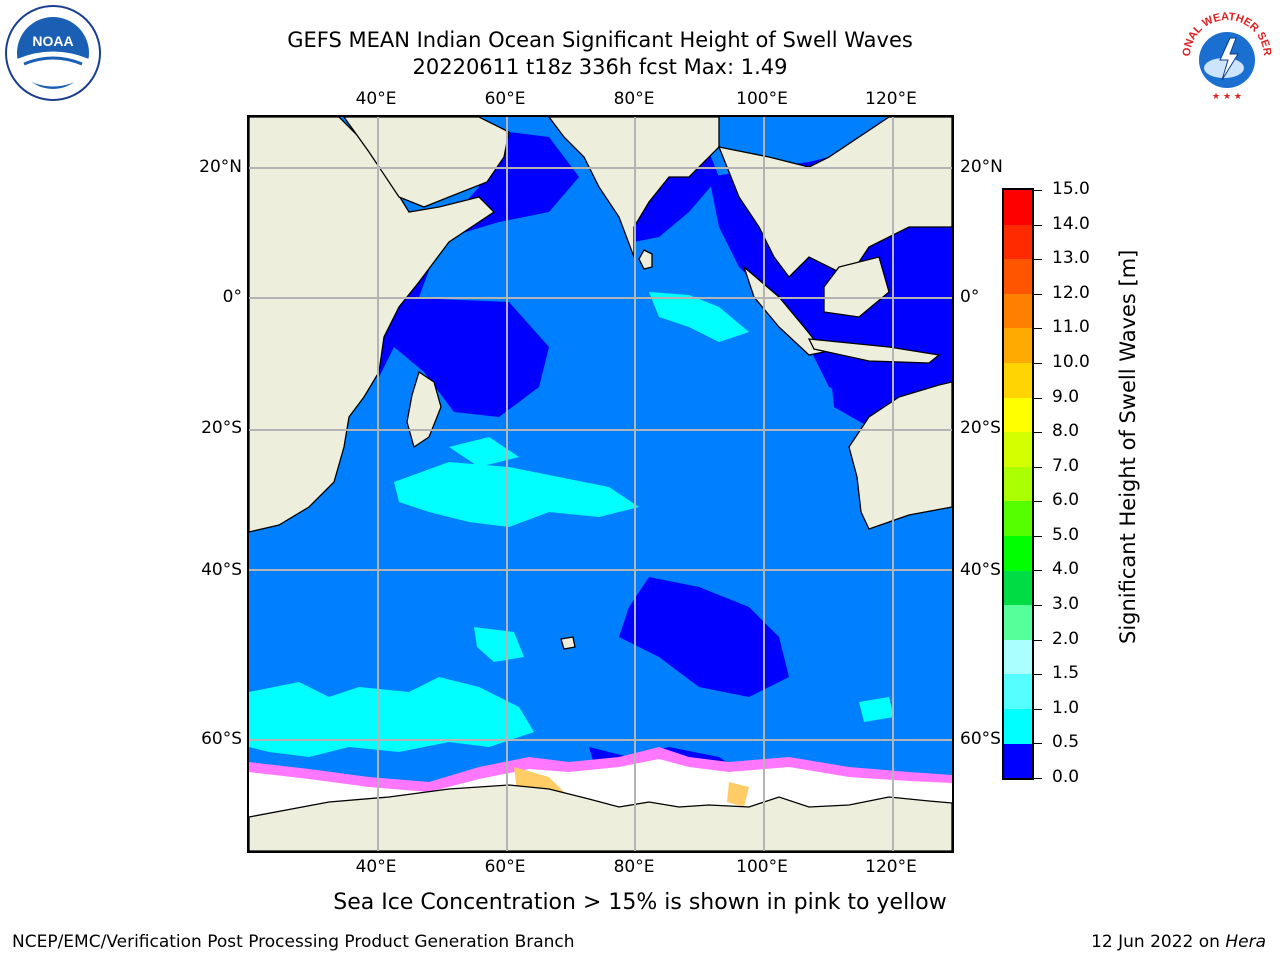 Image resolution: width=1280 pixels, height=960 pixels. Describe the element at coordinates (1066, 673) in the screenshot. I see `colorbar-tick-label: 1.5` at that location.